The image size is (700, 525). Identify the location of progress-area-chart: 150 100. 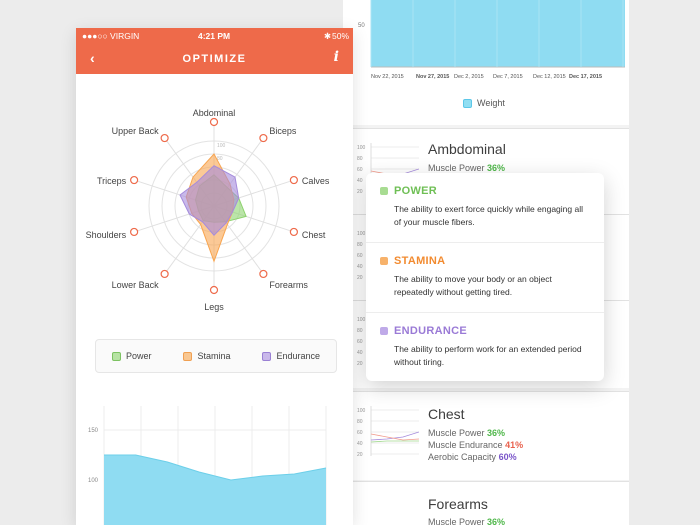
(207, 465).